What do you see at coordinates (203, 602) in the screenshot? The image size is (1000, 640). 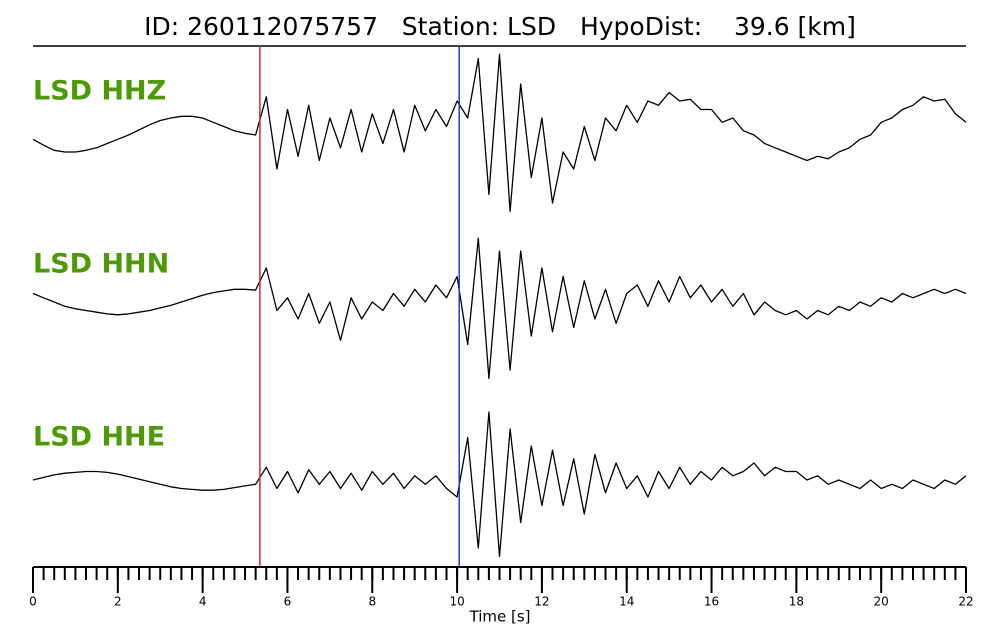 I see `x-tick-label: 4` at bounding box center [203, 602].